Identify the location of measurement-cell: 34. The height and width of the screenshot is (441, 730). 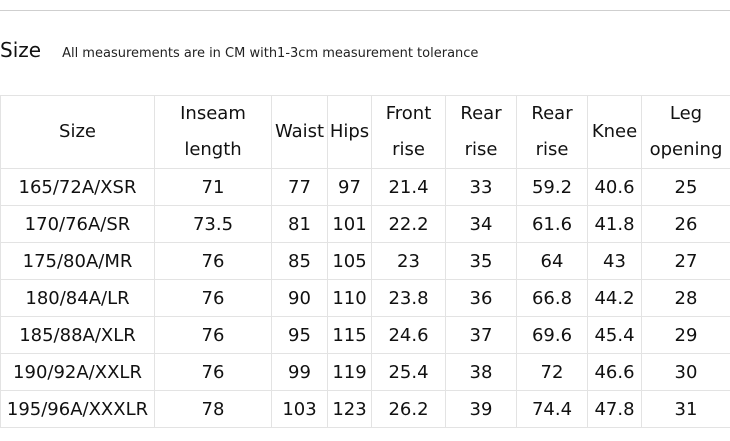
(481, 224).